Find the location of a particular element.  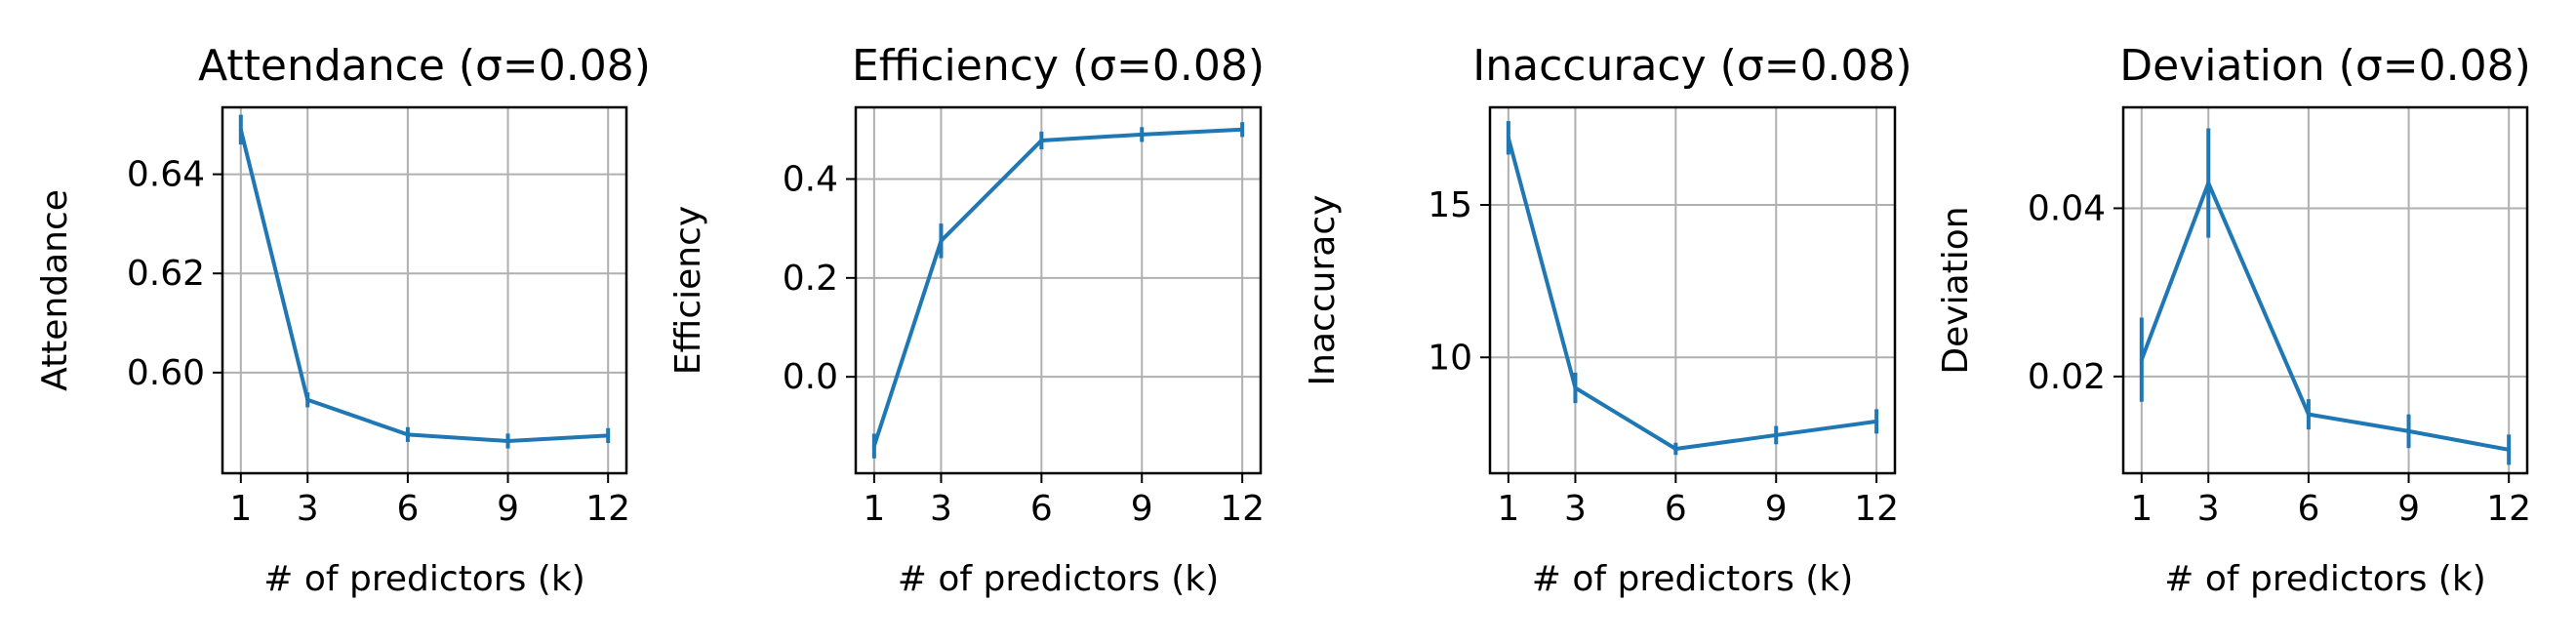

y-axis-label: Inaccuracy is located at coordinates (1323, 290).